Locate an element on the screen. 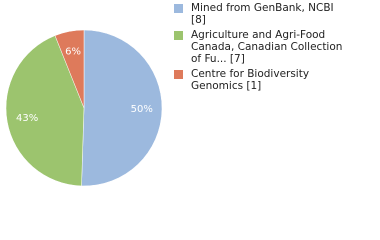 The width and height of the screenshot is (380, 240). slice-label: 43% is located at coordinates (27, 118).